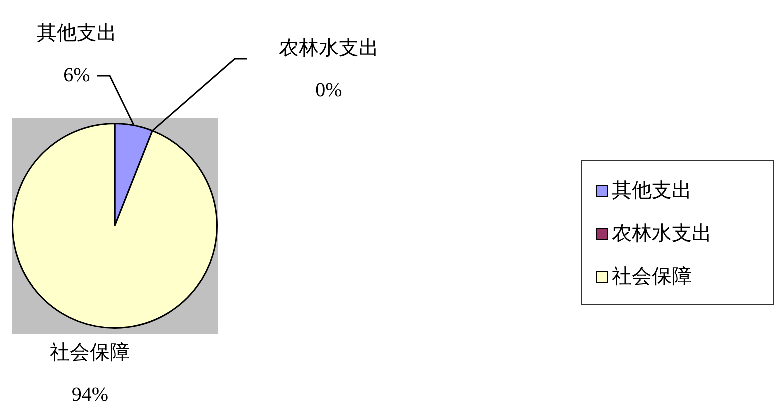  I want to click on data-label: 6%, so click(77, 75).